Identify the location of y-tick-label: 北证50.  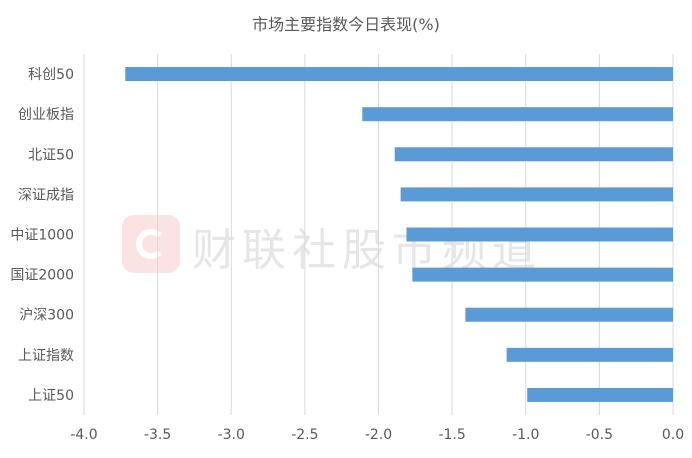
(51, 155).